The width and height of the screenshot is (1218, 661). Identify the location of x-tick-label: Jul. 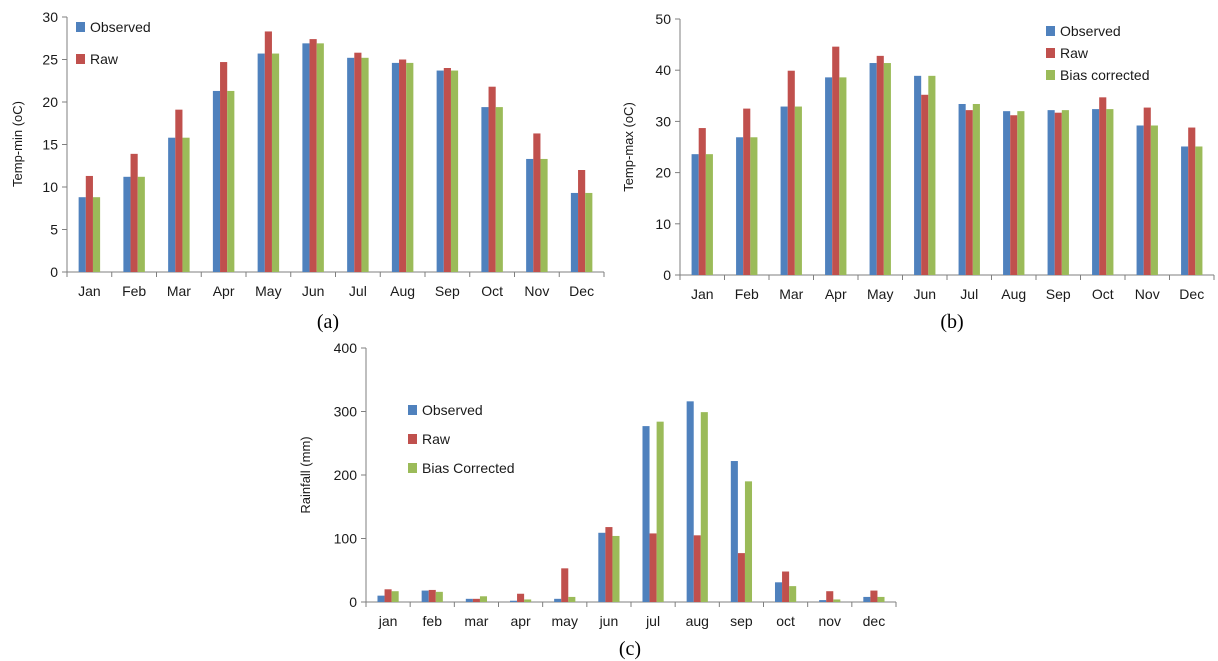
(358, 291).